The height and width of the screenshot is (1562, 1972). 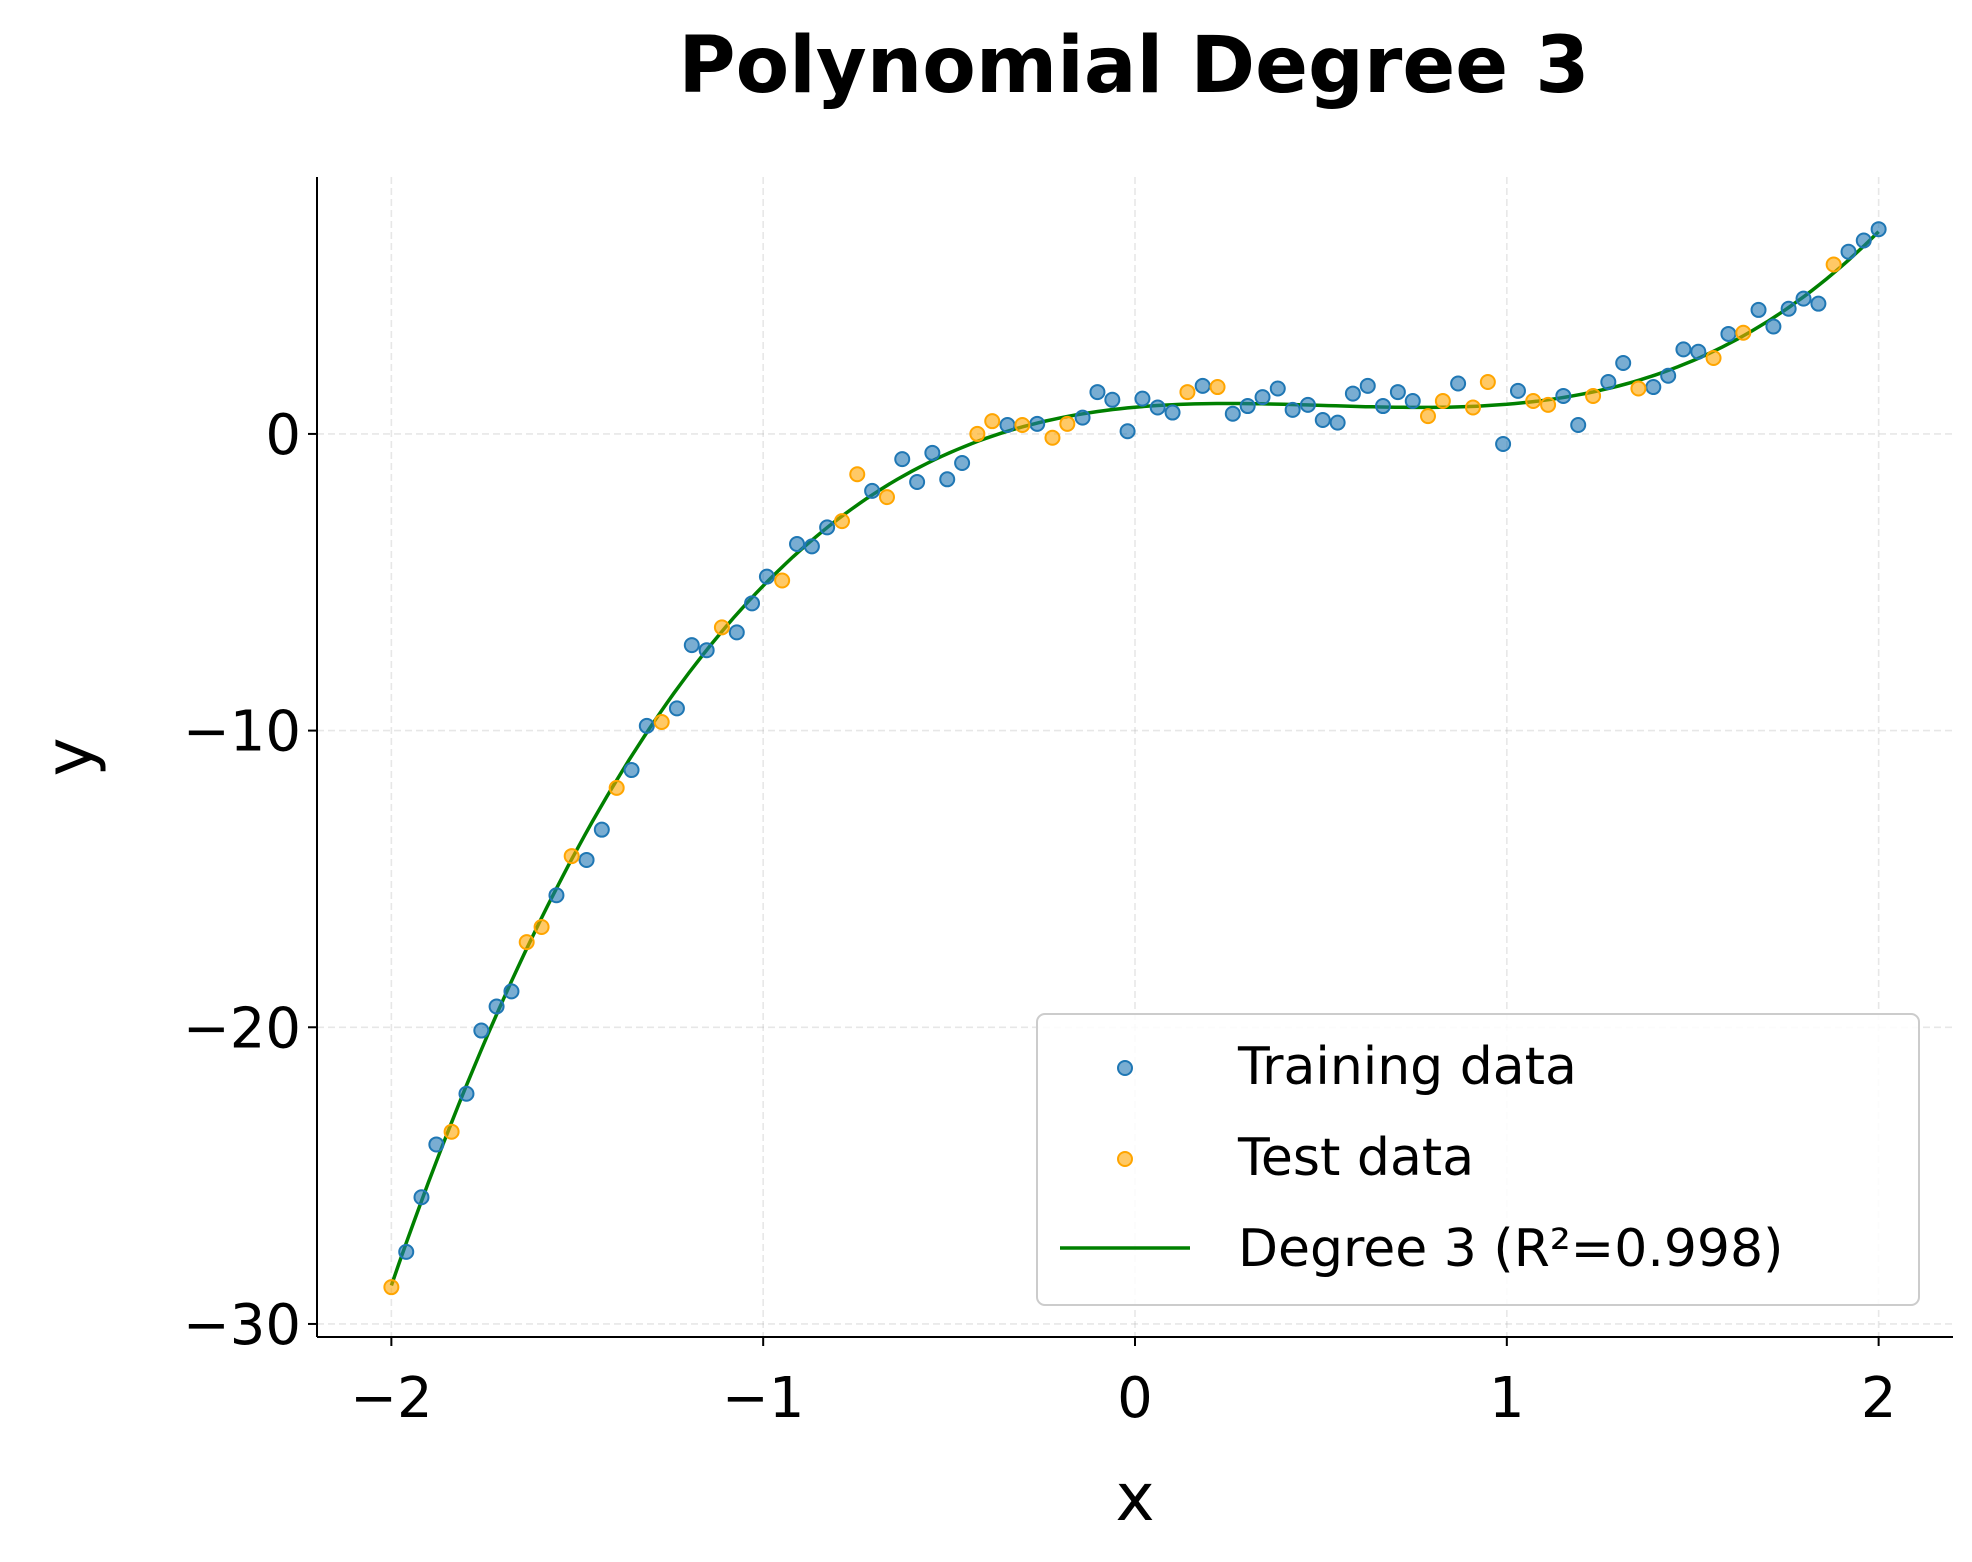 What do you see at coordinates (242, 1028) in the screenshot?
I see `y-tick-label: −20` at bounding box center [242, 1028].